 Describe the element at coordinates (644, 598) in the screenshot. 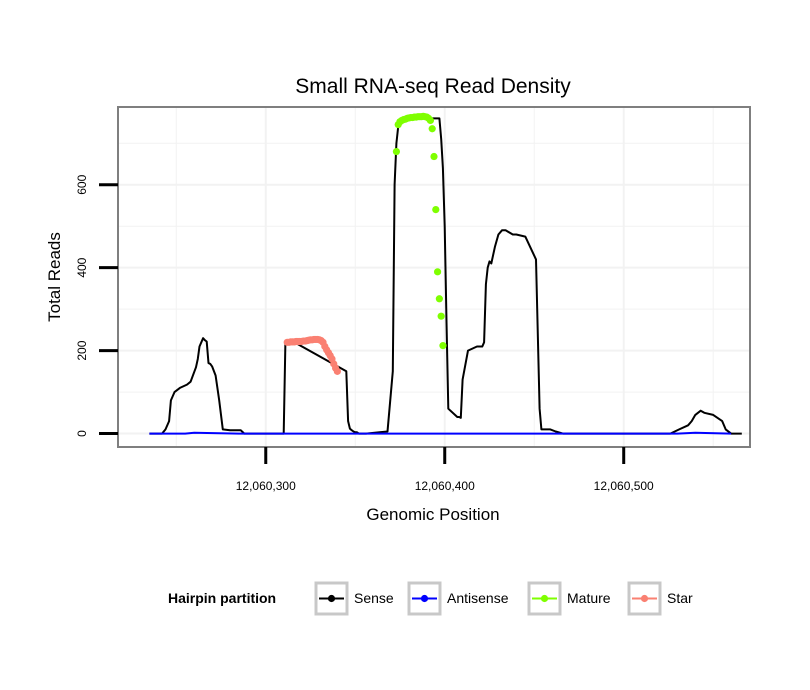

I see `legend-key-dot-star` at that location.